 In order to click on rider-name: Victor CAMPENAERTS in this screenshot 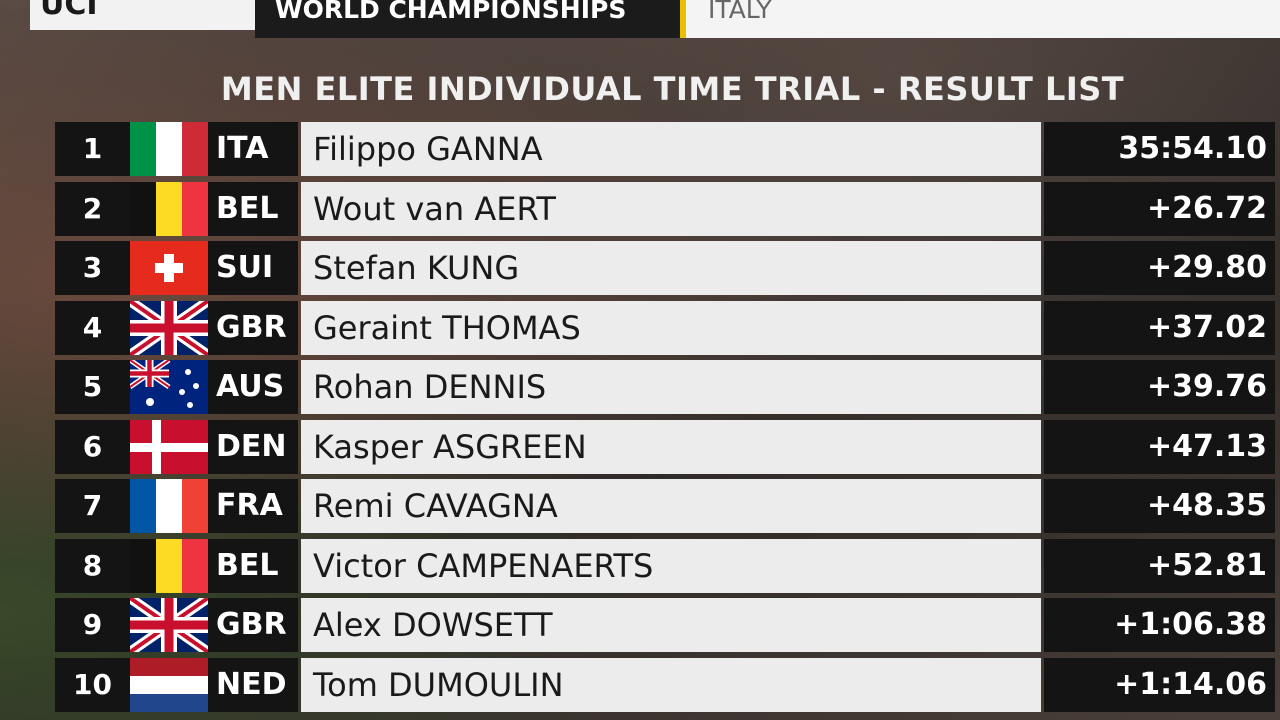, I will do `click(671, 565)`.